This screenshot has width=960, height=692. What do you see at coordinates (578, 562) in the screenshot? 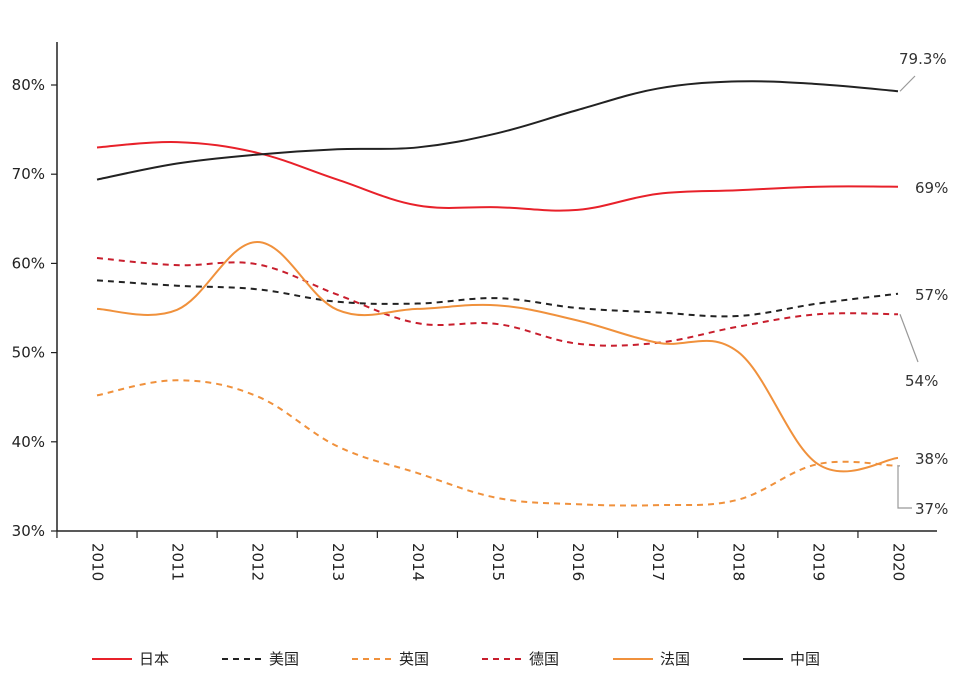
I see `x-tick-label: 2016` at bounding box center [578, 562].